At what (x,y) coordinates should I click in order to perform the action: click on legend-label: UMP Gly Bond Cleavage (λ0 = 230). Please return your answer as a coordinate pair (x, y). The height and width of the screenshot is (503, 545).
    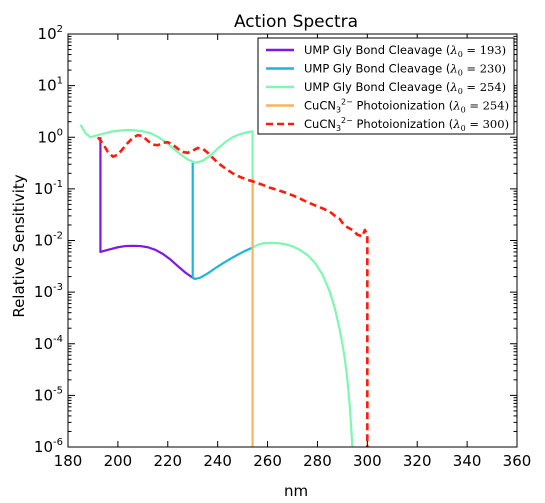
    Looking at the image, I should click on (405, 70).